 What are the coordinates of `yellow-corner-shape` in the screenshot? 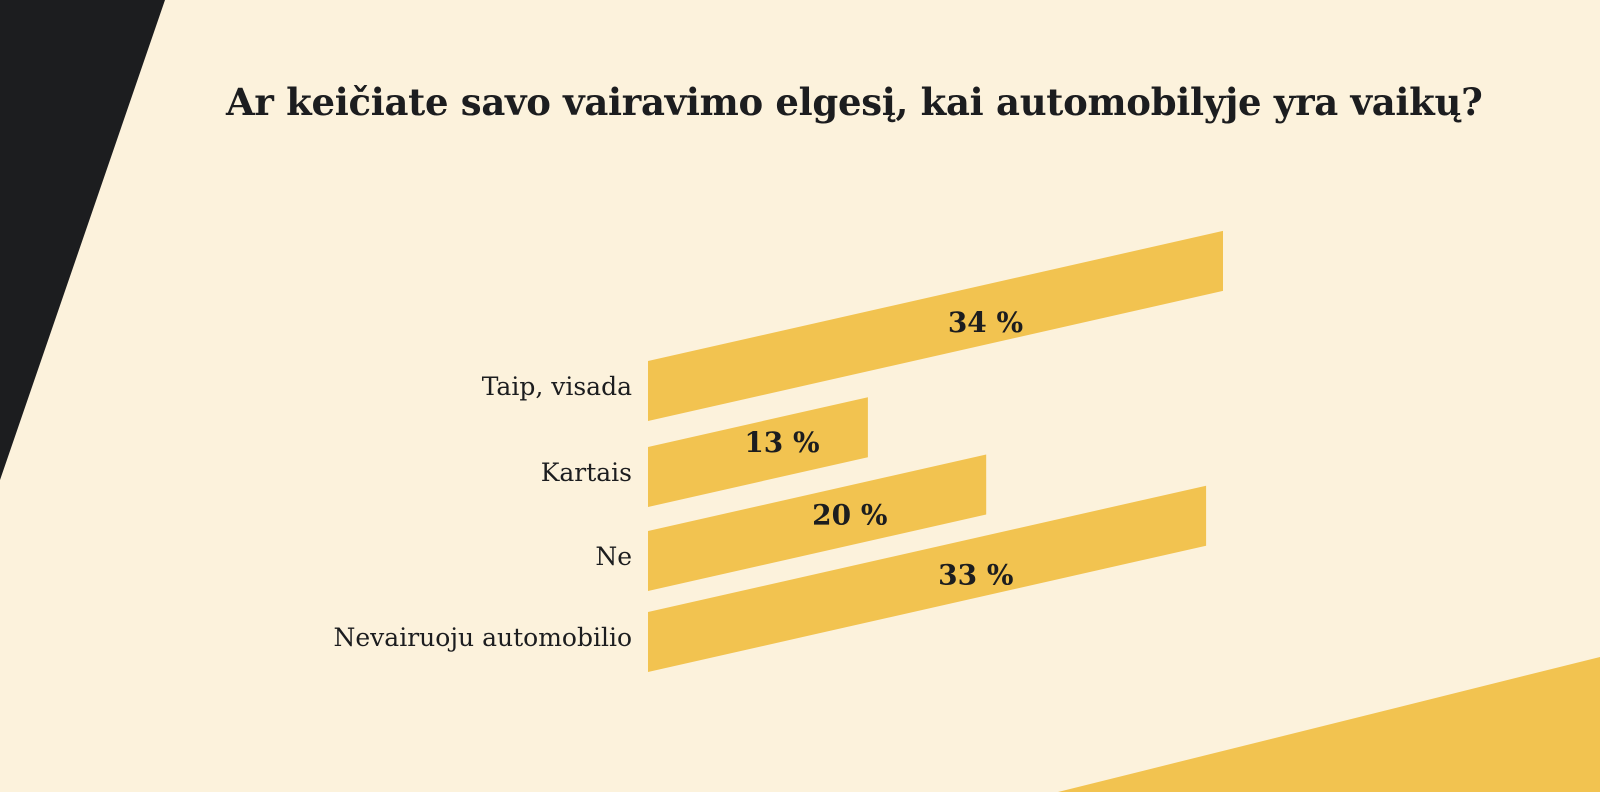 It's located at (1329, 724).